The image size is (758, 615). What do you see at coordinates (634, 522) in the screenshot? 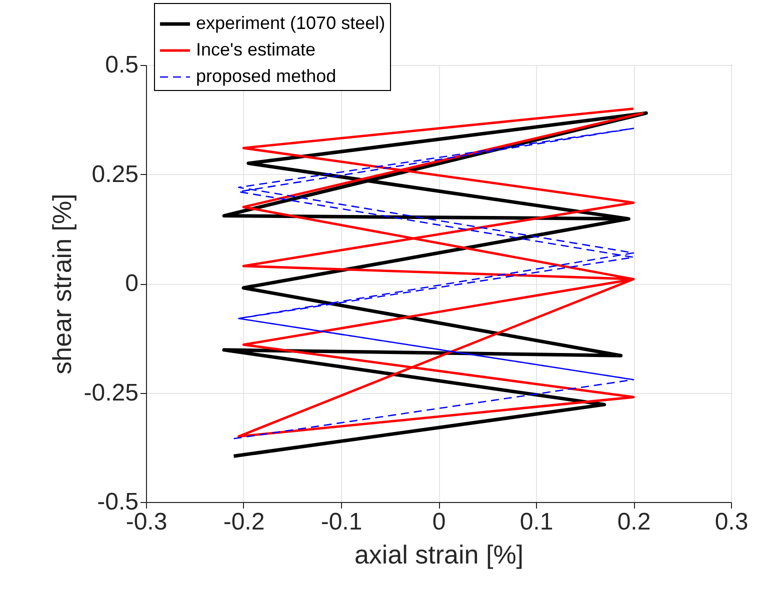
I see `x-tick-label: 0.2` at bounding box center [634, 522].